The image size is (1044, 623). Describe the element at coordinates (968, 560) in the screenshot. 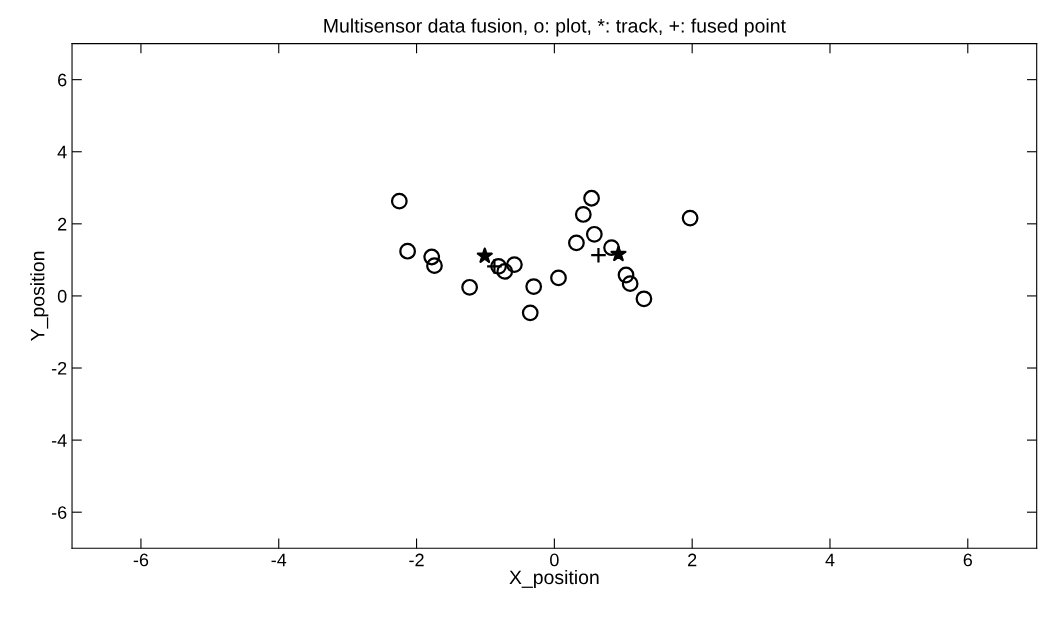

I see `x-tick-label: 6` at that location.